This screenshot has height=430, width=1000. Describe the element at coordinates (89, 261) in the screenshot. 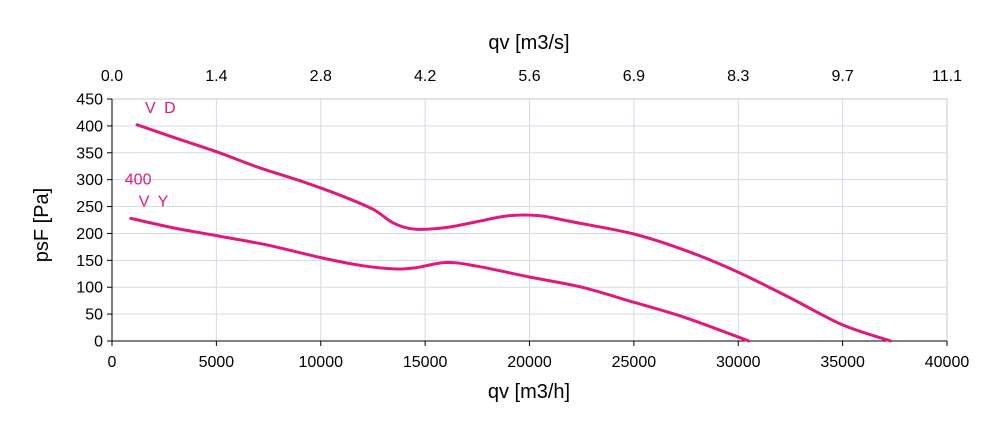

I see `y-tick-label: 150` at that location.